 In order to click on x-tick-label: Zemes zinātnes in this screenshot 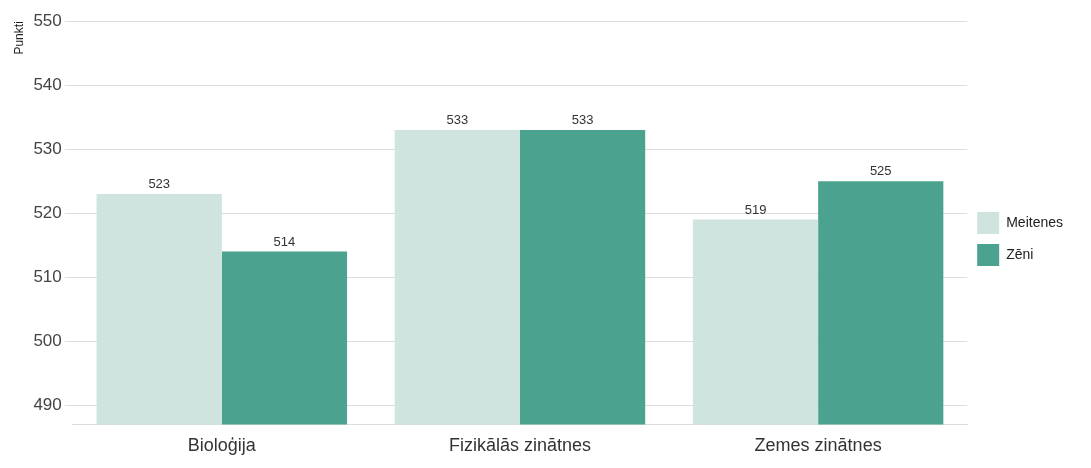, I will do `click(818, 445)`.